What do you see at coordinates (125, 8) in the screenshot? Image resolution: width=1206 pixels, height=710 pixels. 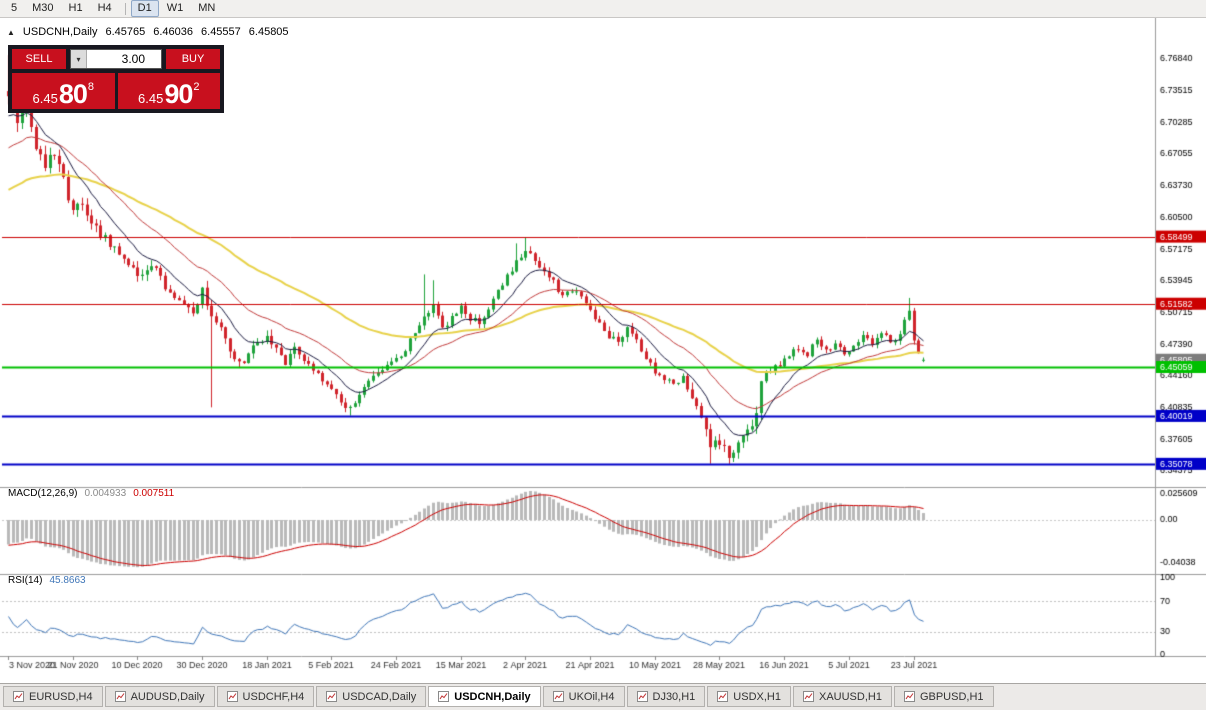 I see `toolbar-separator` at bounding box center [125, 8].